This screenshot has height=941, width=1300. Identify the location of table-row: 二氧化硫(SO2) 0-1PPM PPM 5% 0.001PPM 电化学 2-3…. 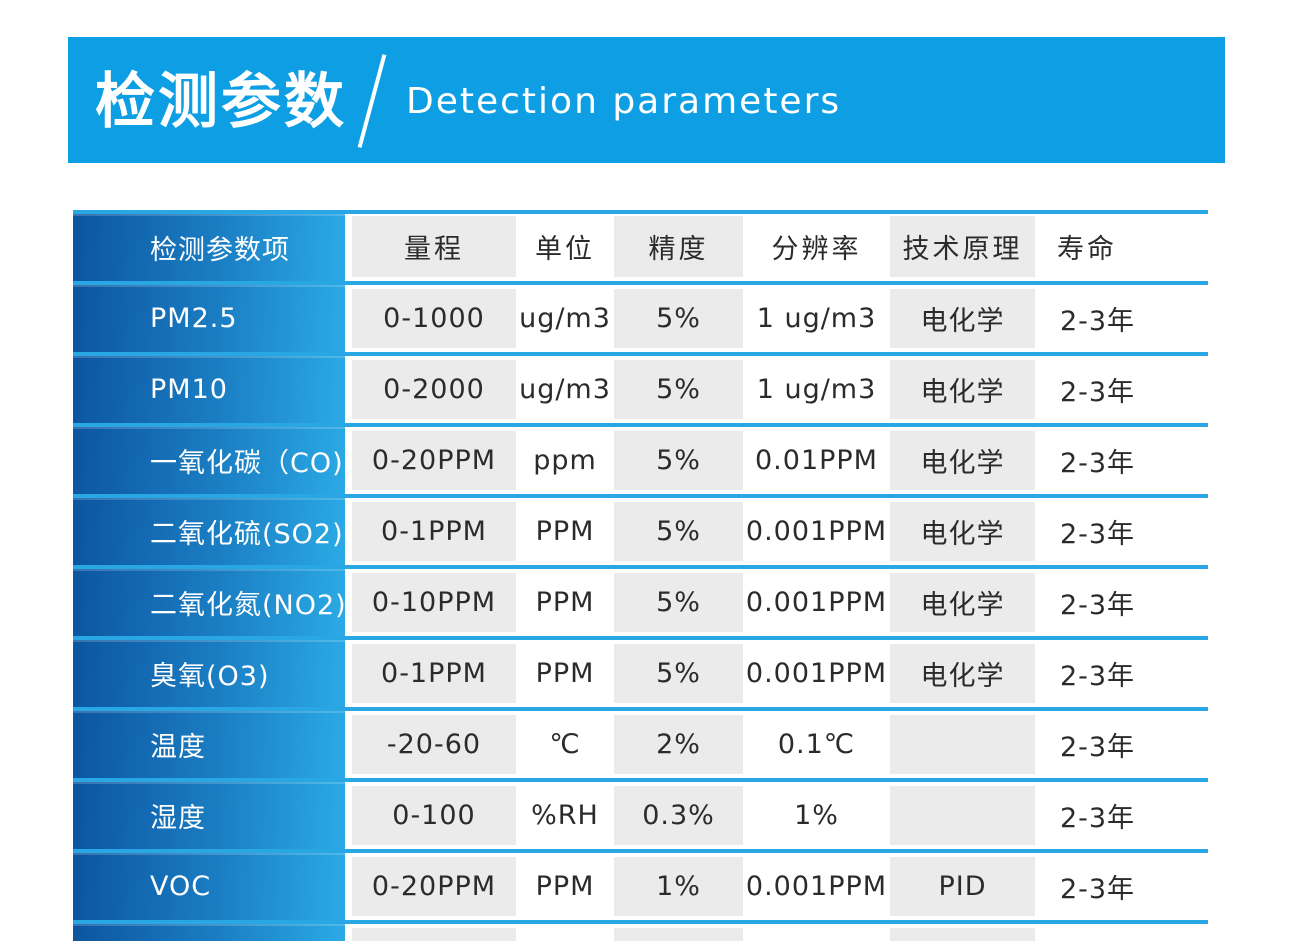
(640, 531).